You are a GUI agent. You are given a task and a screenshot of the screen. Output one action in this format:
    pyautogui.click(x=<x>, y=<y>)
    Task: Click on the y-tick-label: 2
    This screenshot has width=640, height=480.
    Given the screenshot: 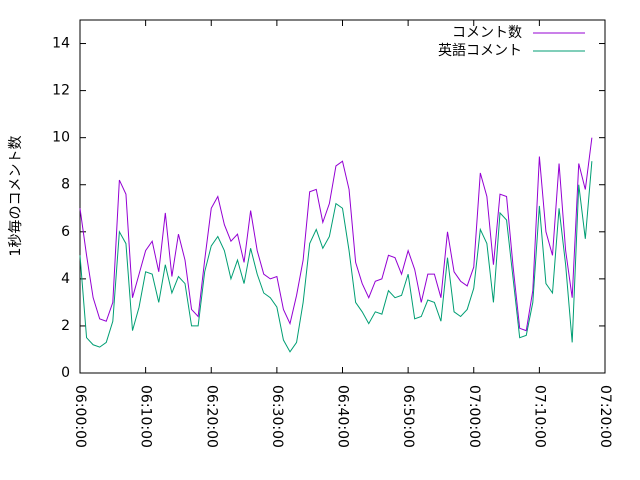 What is the action you would take?
    pyautogui.click(x=65, y=326)
    